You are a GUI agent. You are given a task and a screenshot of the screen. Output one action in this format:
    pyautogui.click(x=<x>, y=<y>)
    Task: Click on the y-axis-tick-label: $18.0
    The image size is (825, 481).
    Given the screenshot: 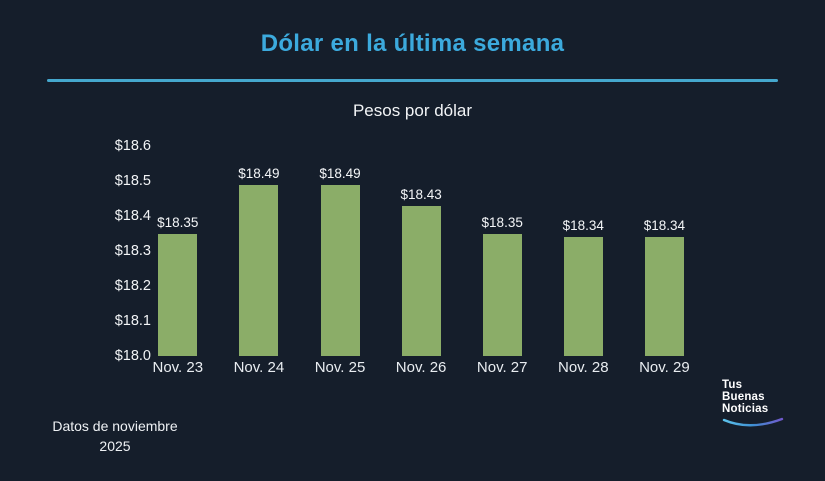 What is the action you would take?
    pyautogui.click(x=132, y=356)
    